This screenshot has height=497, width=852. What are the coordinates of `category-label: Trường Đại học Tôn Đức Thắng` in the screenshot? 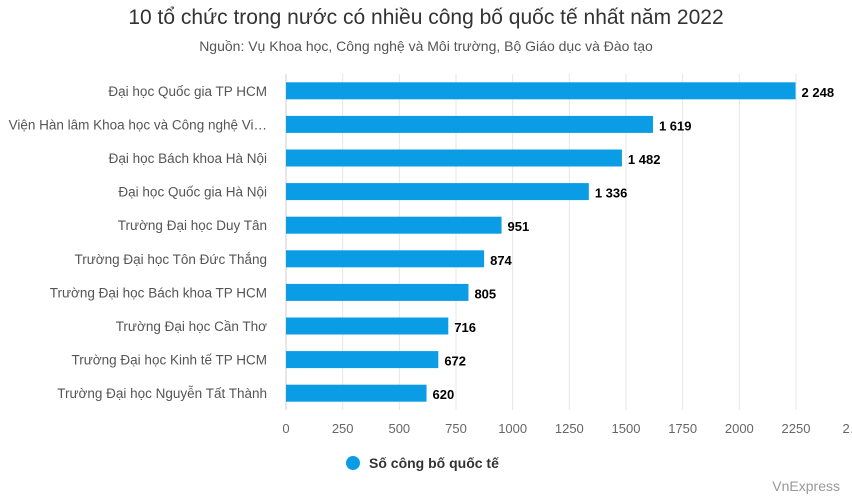 It's located at (170, 259).